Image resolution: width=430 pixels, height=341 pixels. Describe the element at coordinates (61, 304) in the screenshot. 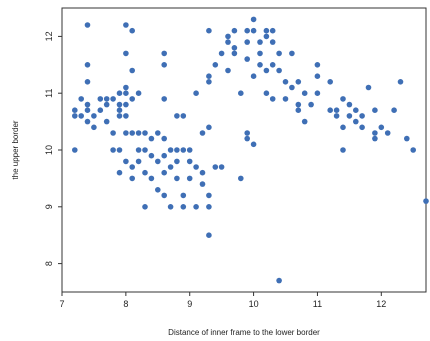

I see `x-tick-label: 7` at that location.